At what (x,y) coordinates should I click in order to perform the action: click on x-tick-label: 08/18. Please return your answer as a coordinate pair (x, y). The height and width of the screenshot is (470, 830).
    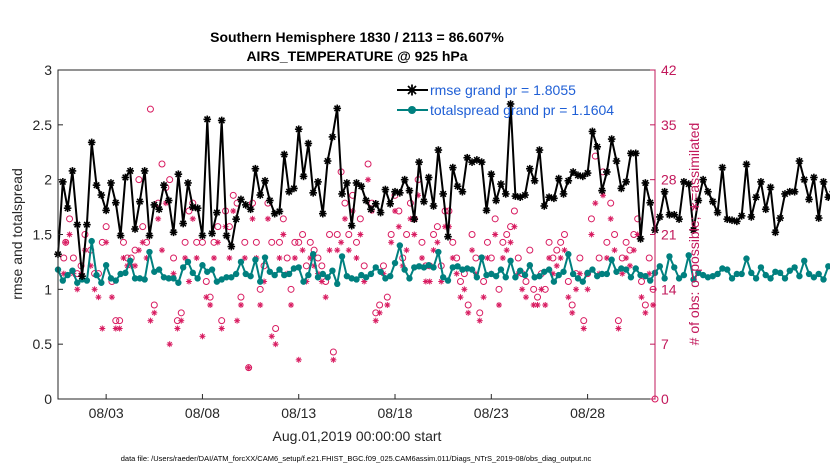
    Looking at the image, I should click on (394, 413).